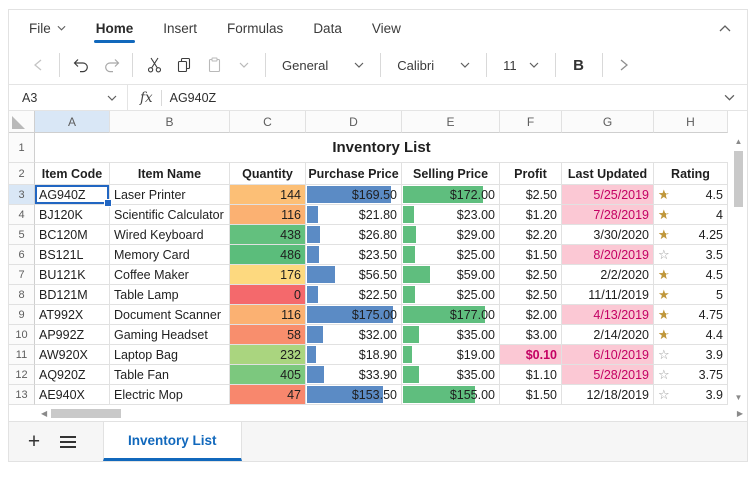  I want to click on formula-input: AG940Z, so click(193, 97).